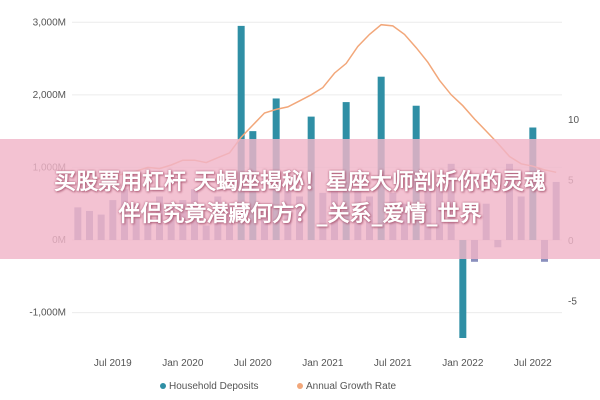 This screenshot has width=600, height=400. I want to click on legend: Household Deposits Annual Growth Rate, so click(278, 386).